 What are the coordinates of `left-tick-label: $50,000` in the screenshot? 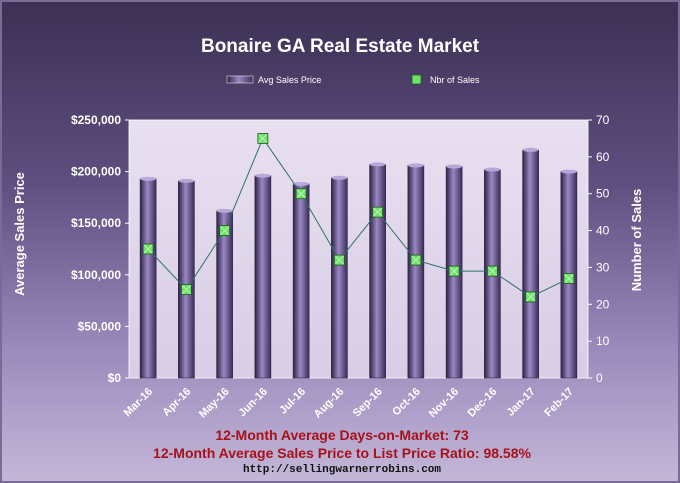 It's located at (100, 326).